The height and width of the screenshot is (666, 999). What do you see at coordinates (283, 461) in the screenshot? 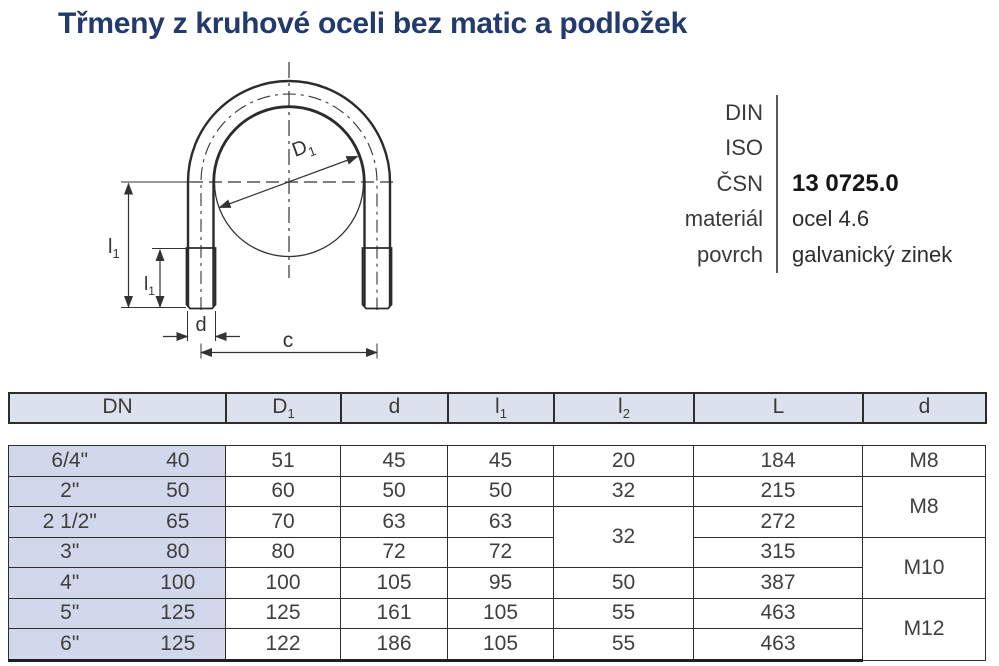
I see `cell-d1: 51` at bounding box center [283, 461].